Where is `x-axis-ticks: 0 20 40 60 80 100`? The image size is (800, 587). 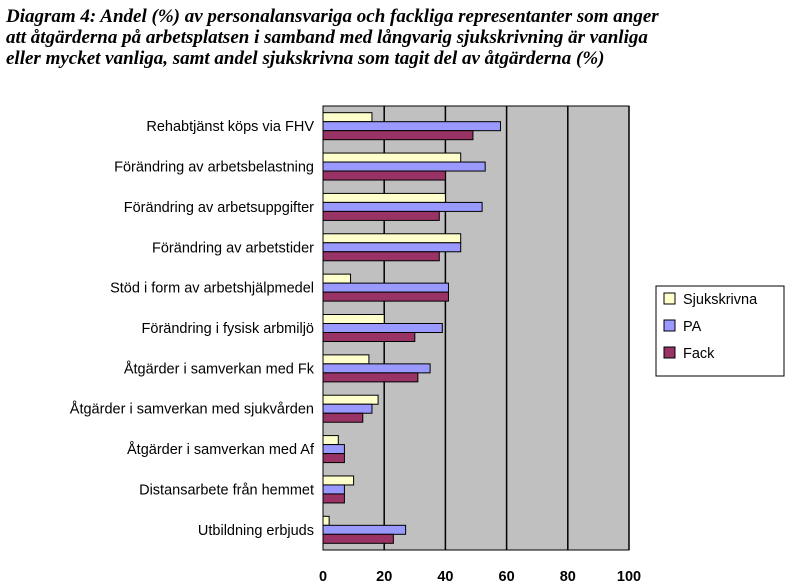 x-axis-ticks: 0 20 40 60 80 100 is located at coordinates (480, 577).